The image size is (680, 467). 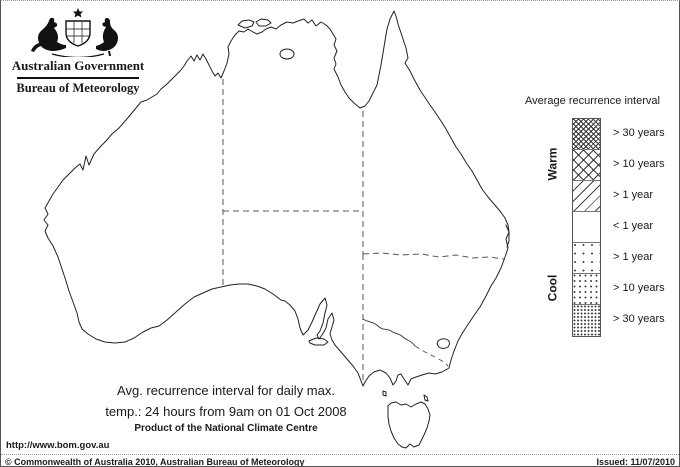 I want to click on bom-url: http://www.bom.gov.au, so click(x=58, y=445).